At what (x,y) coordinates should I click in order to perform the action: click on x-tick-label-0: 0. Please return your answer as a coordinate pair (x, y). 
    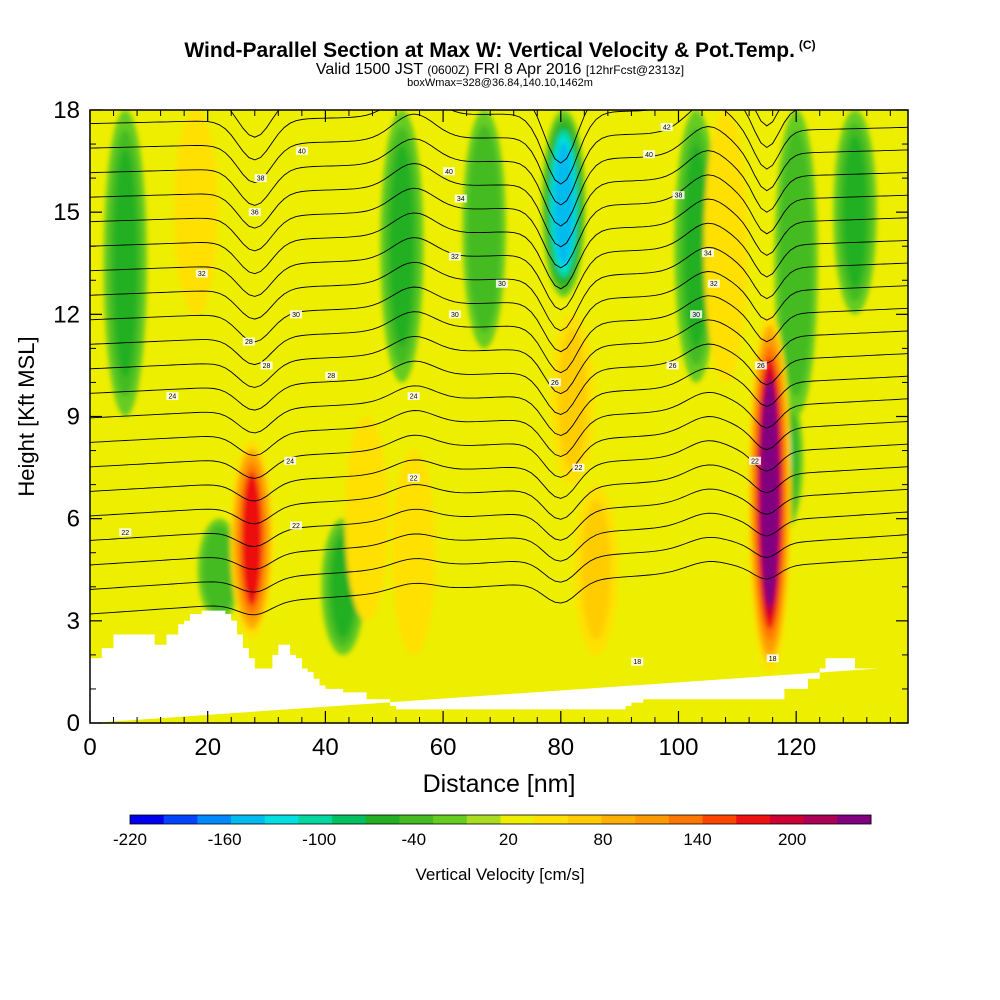
    Looking at the image, I should click on (89, 747).